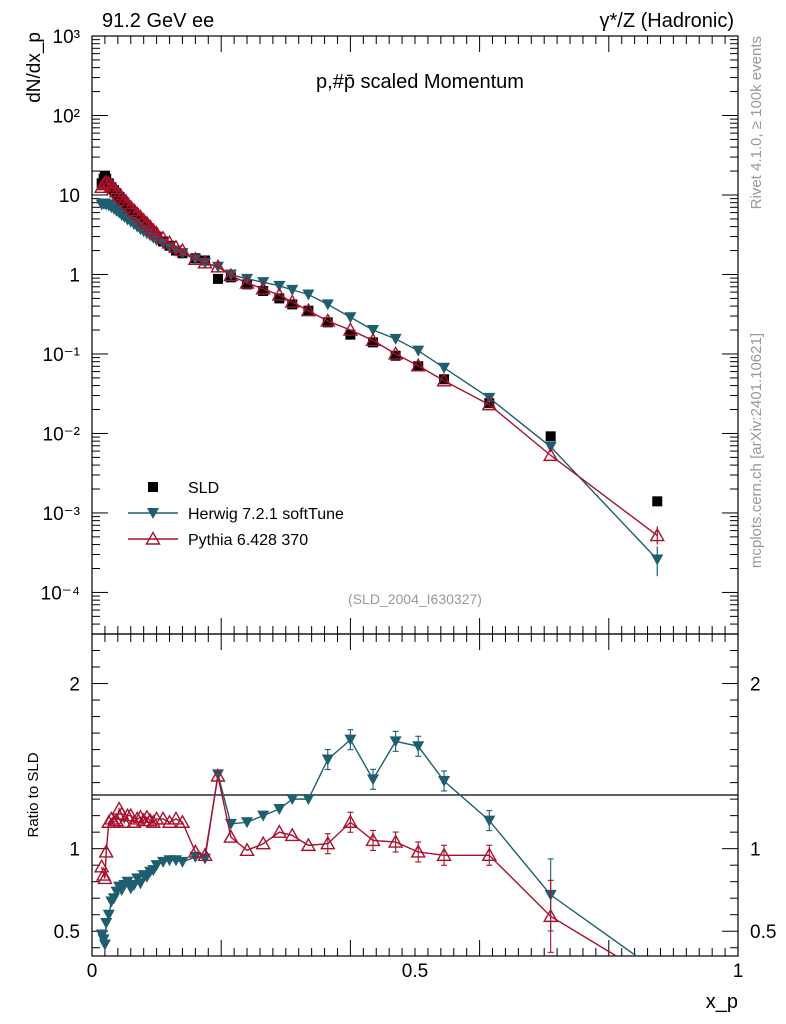 Image resolution: width=786 pixels, height=1024 pixels. I want to click on ratio-y-tick-label: 1, so click(74, 850).